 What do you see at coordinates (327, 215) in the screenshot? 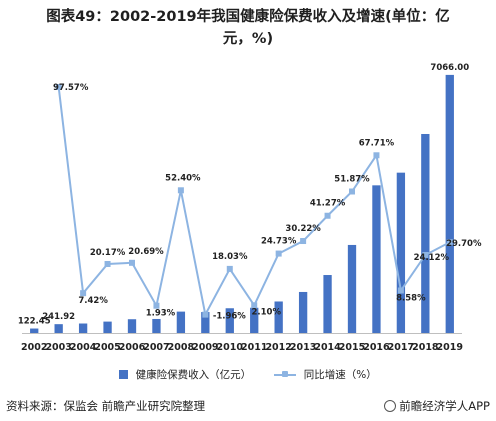
I see `growth-point-2014` at bounding box center [327, 215].